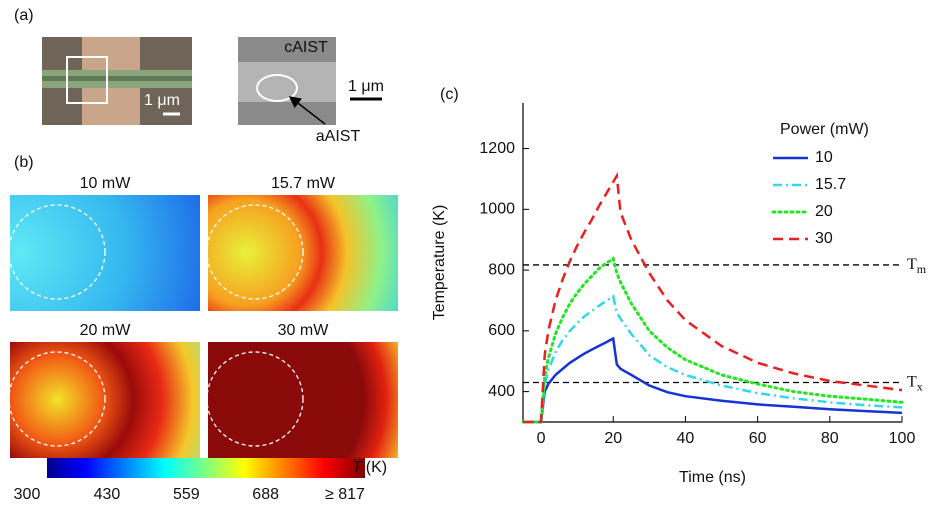 The height and width of the screenshot is (506, 932). What do you see at coordinates (824, 238) in the screenshot?
I see `legend-label: 30` at bounding box center [824, 238].